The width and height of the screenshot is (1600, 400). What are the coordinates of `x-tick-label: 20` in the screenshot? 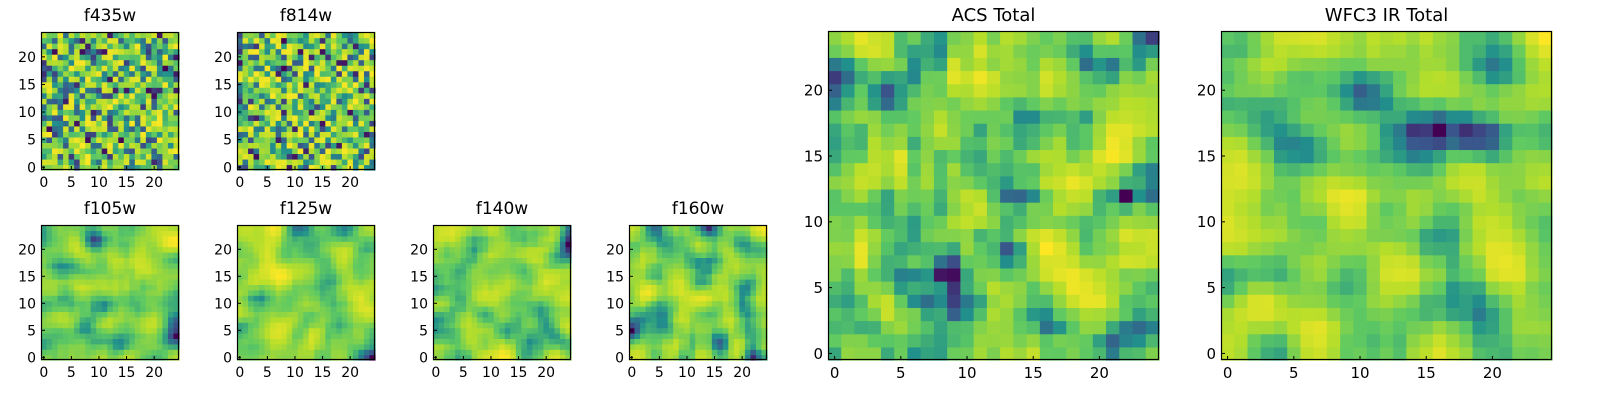 It's located at (742, 373).